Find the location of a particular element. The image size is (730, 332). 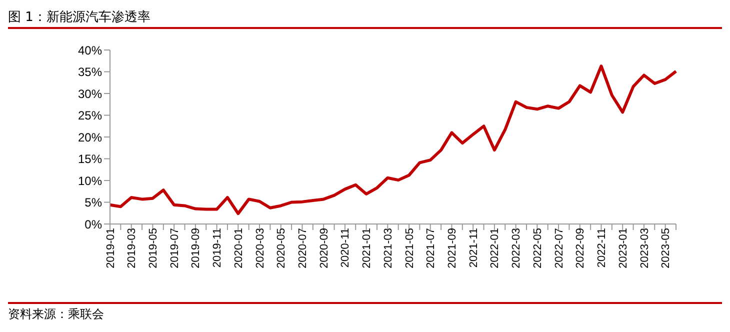

y-tick-label: 15% is located at coordinates (90, 159).